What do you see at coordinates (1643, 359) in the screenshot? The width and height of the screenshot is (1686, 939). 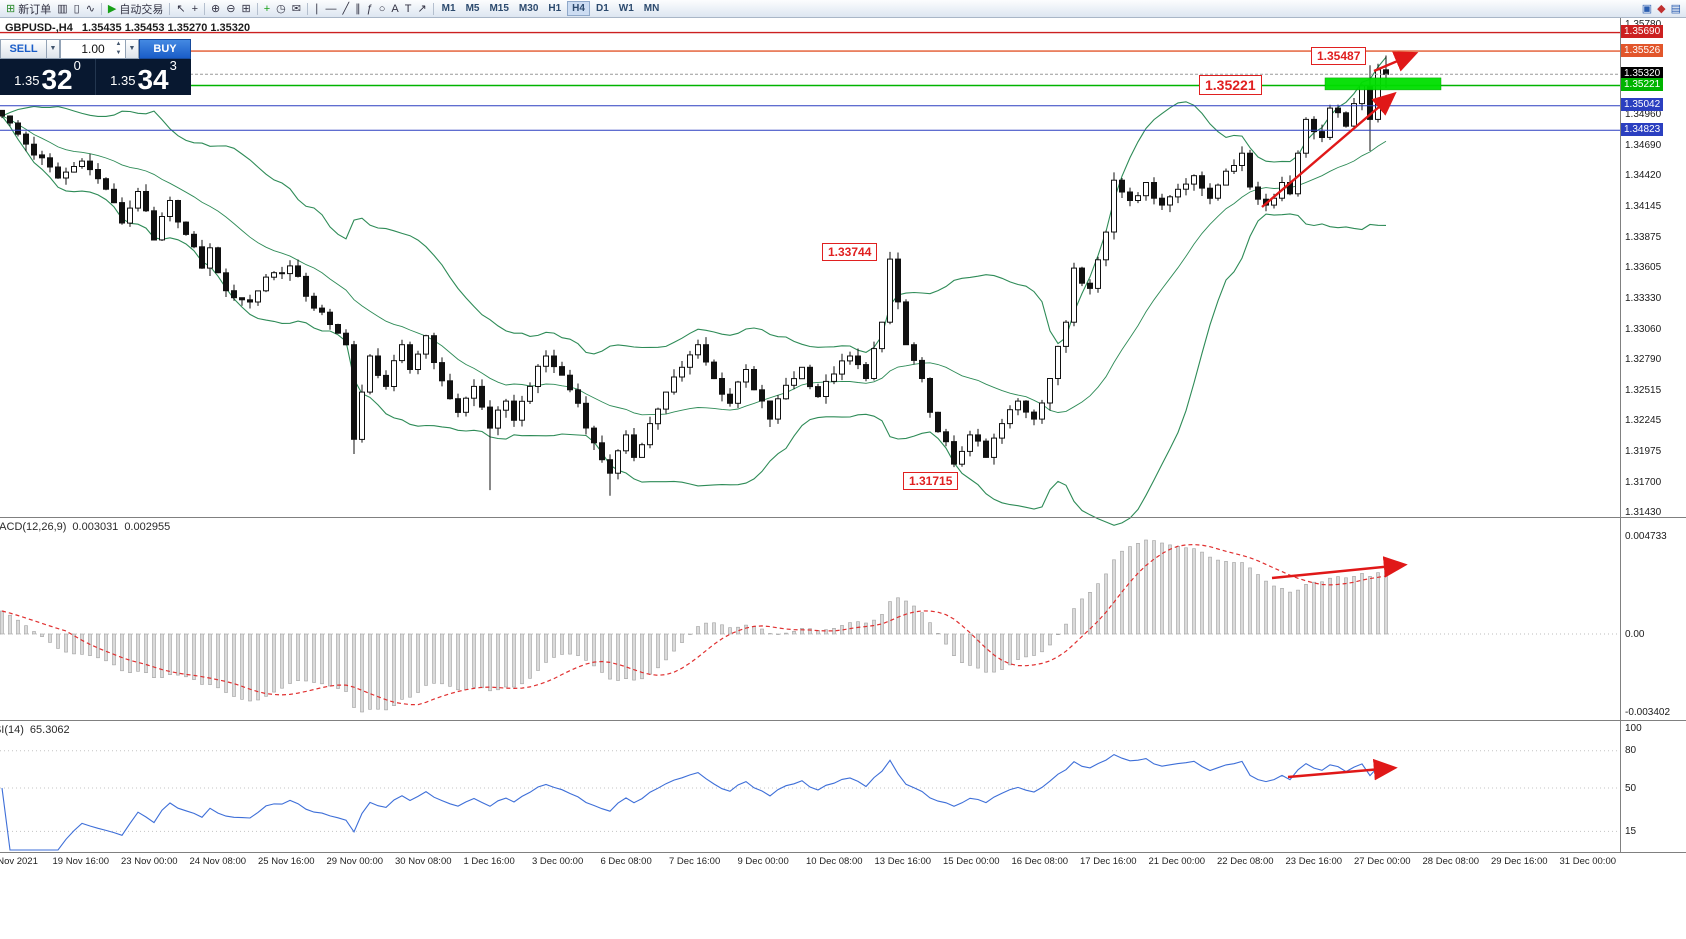 I see `price-scale-tick: 1.32790` at bounding box center [1643, 359].